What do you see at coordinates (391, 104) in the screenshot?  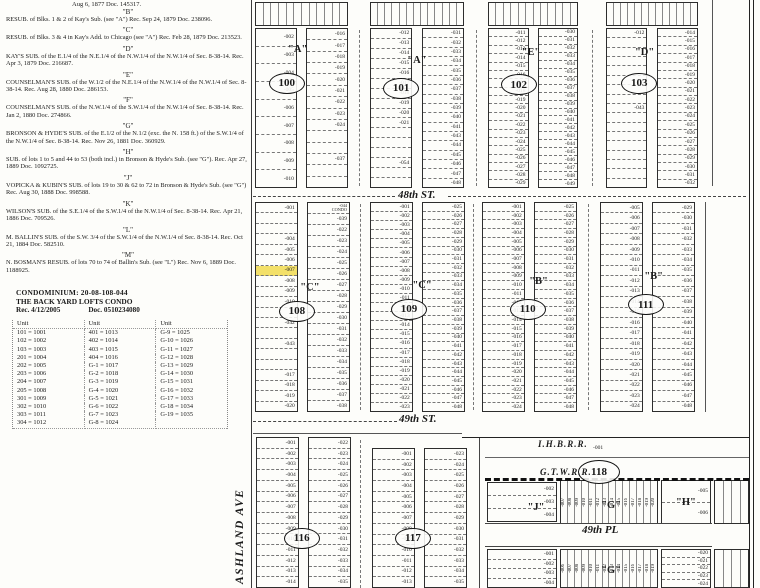 I see `lot-row: -019` at bounding box center [391, 104].